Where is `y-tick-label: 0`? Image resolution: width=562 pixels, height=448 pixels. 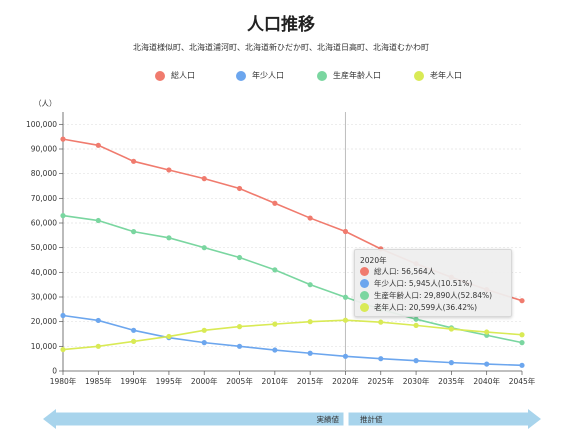
y-tick-label: 0 is located at coordinates (54, 371).